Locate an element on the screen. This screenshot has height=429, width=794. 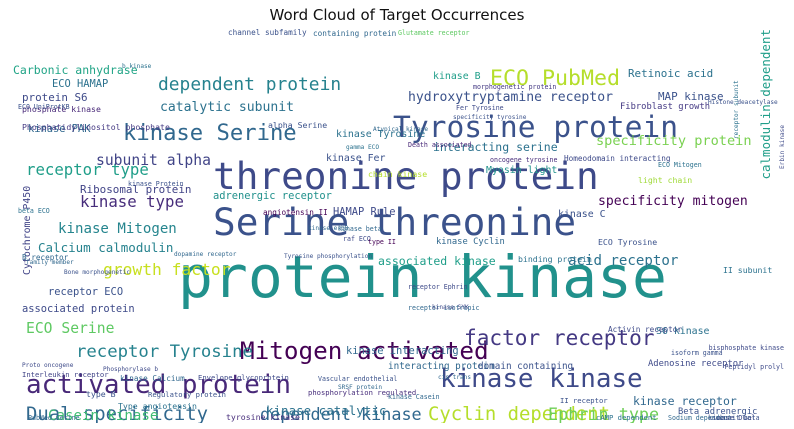
word-cytochrome-p450: Cytochrome P450 is located at coordinates (27, 230).